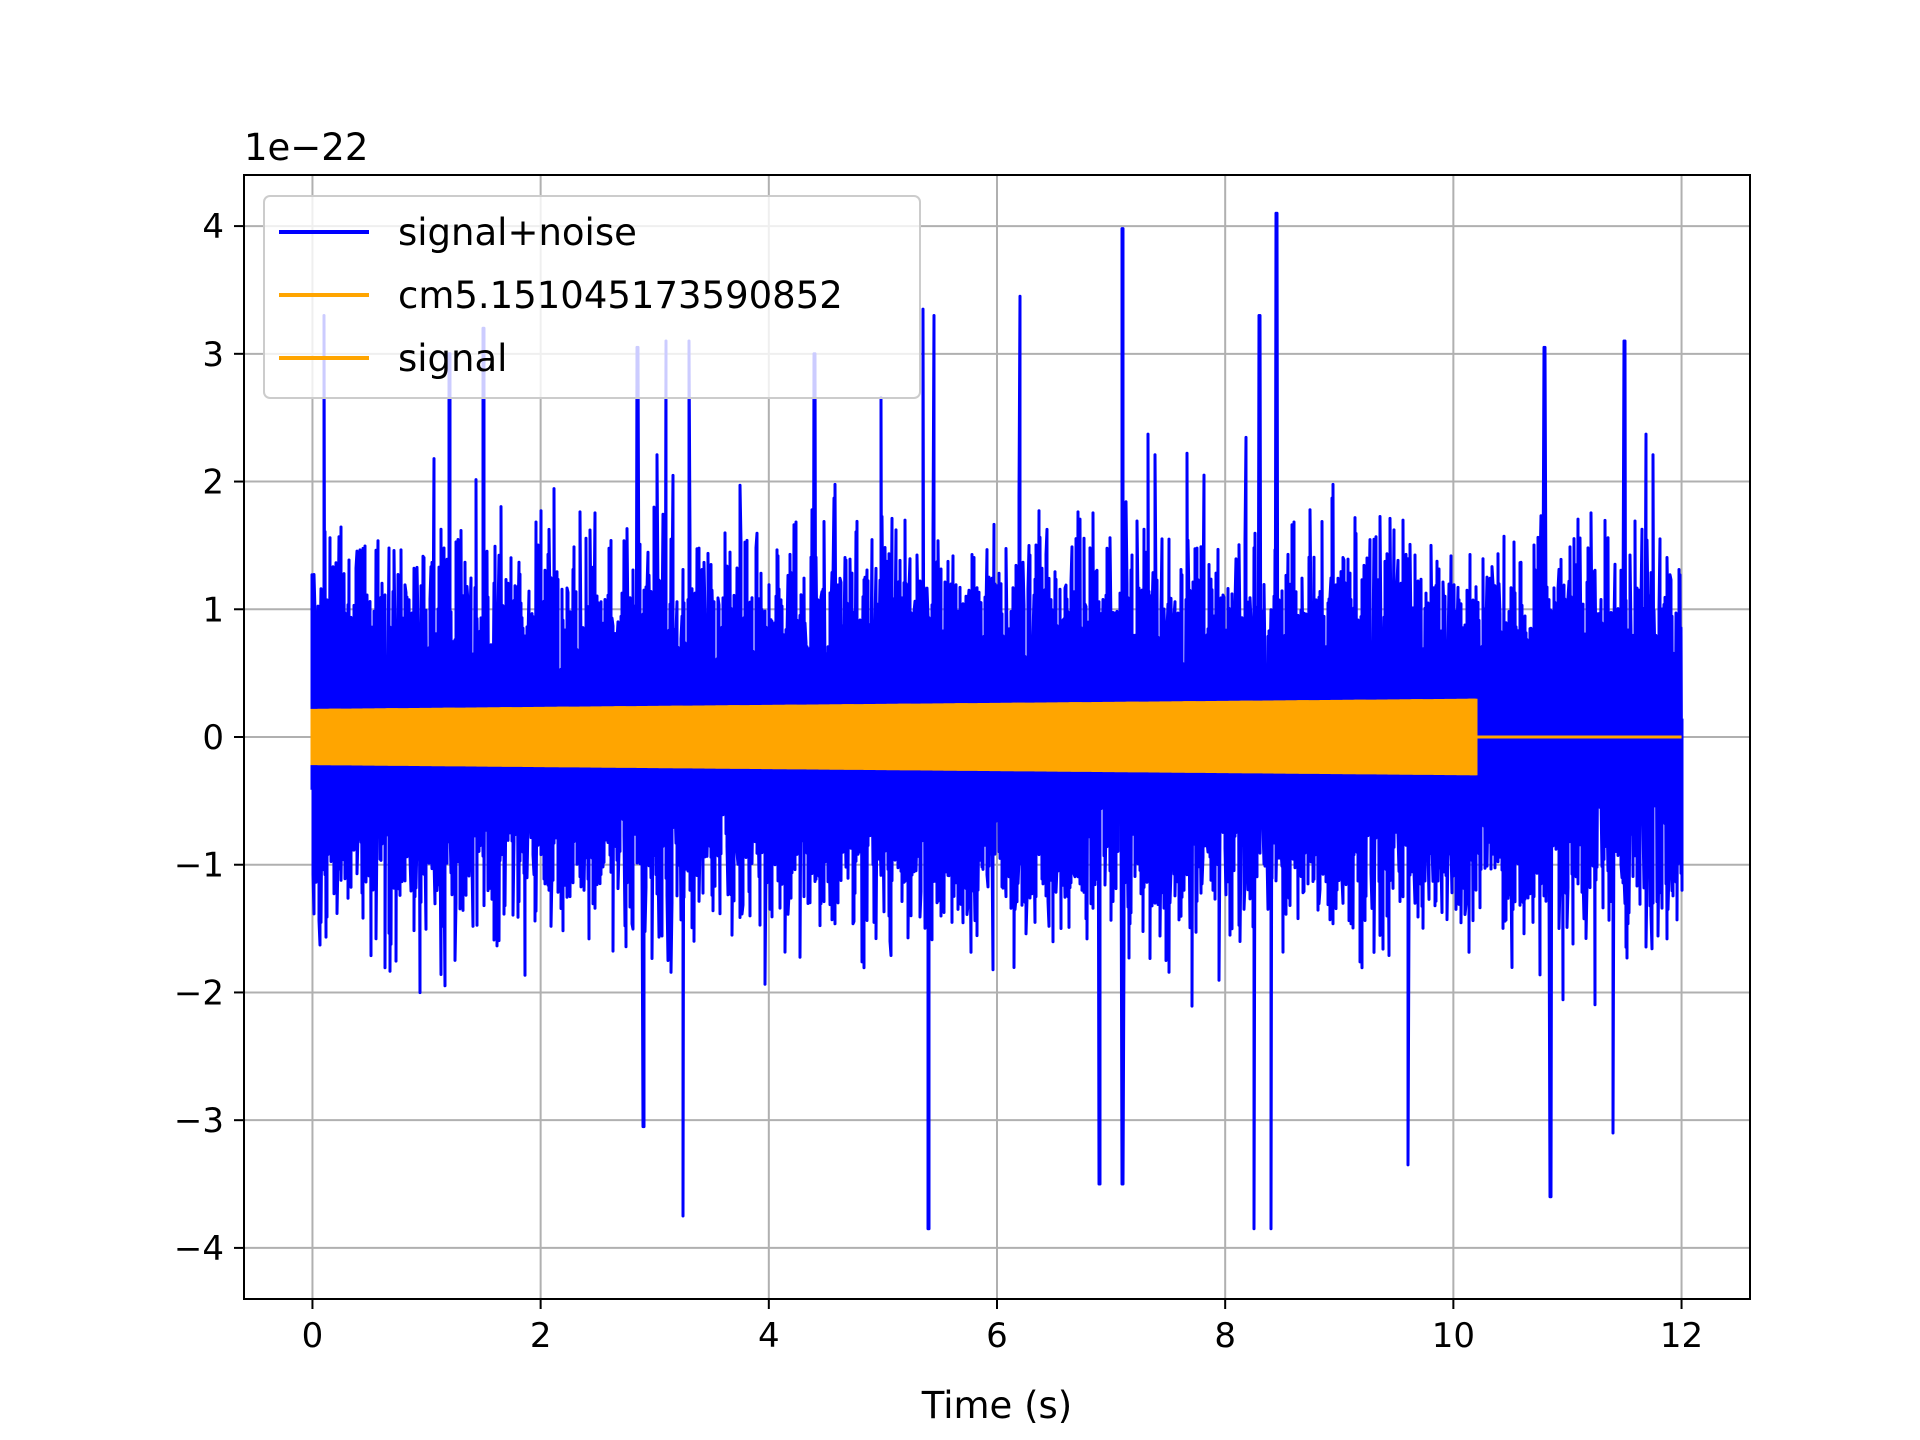 The image size is (1920, 1440). I want to click on legend-label: signal+noise, so click(517, 232).